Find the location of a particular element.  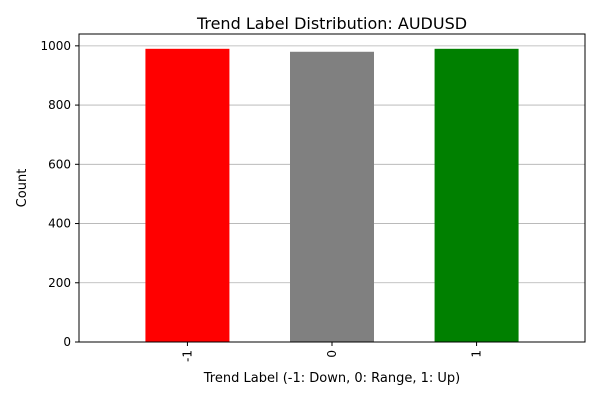

y-axis-ticks: 0 200 400 600 800 1000 is located at coordinates (59, 194).